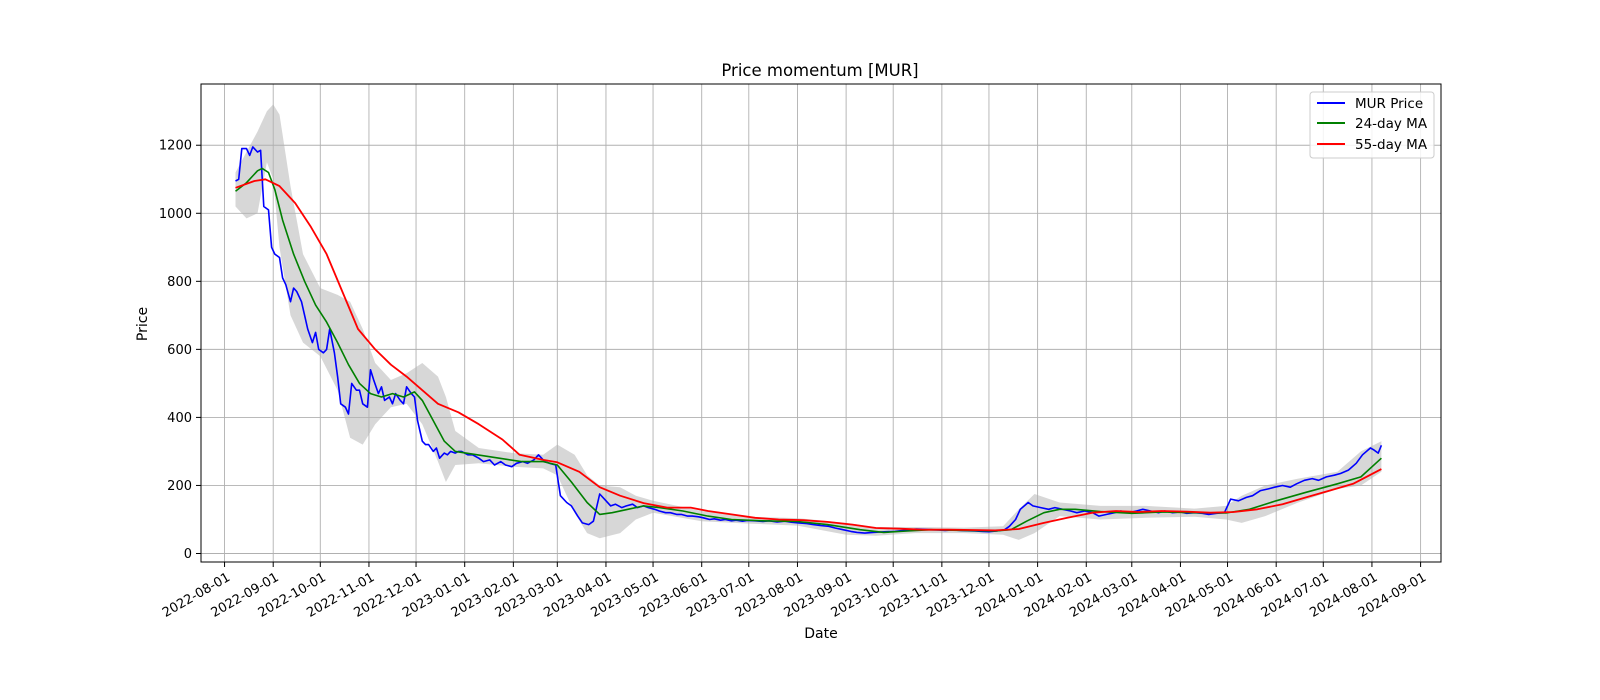 The height and width of the screenshot is (700, 1600). What do you see at coordinates (179, 282) in the screenshot?
I see `y-tick-label: 800` at bounding box center [179, 282].